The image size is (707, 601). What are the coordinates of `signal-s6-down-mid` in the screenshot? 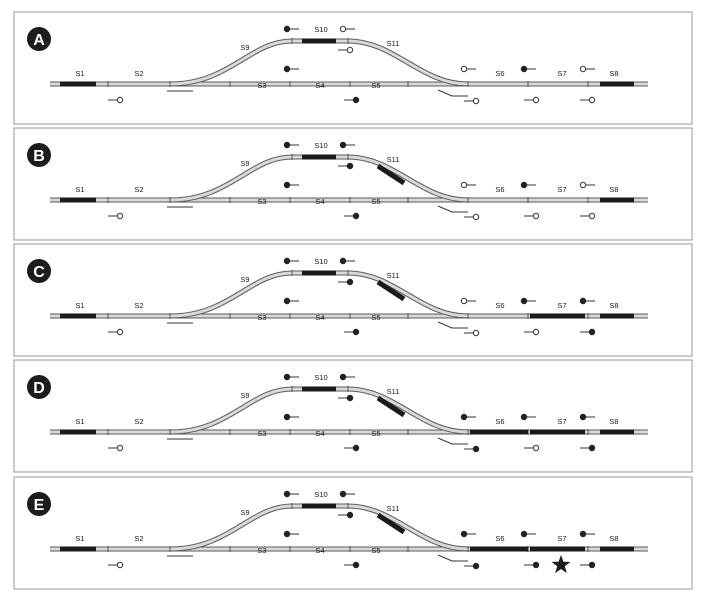 It's located at (532, 216).